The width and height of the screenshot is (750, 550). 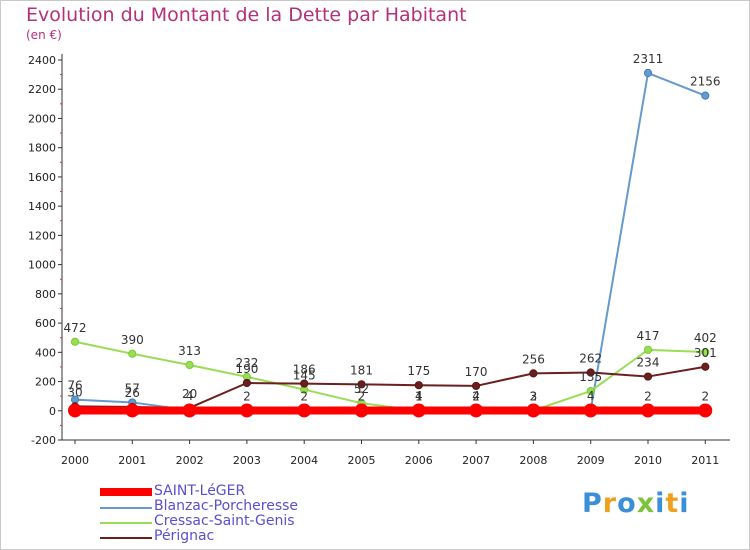 I want to click on proxiti-logo: Proxiti, so click(x=636, y=503).